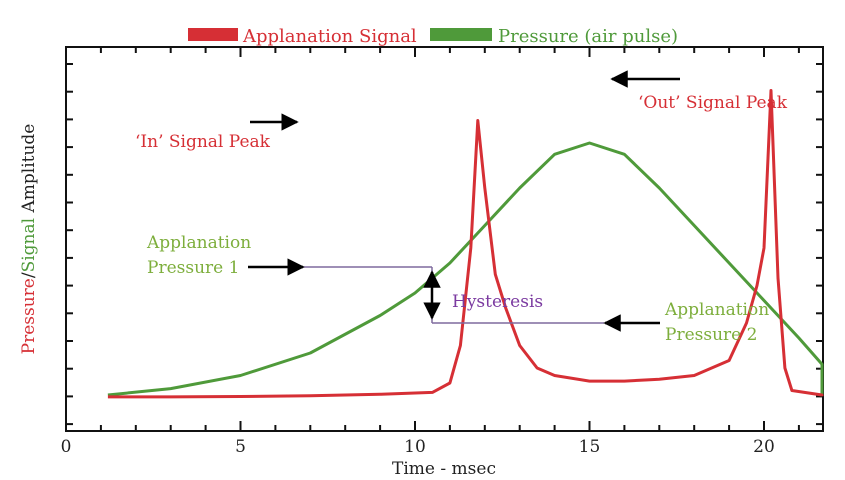 The width and height of the screenshot is (845, 480). Describe the element at coordinates (203, 142) in the screenshot. I see `in-peak-label: ‘In’ Signal Peak` at that location.